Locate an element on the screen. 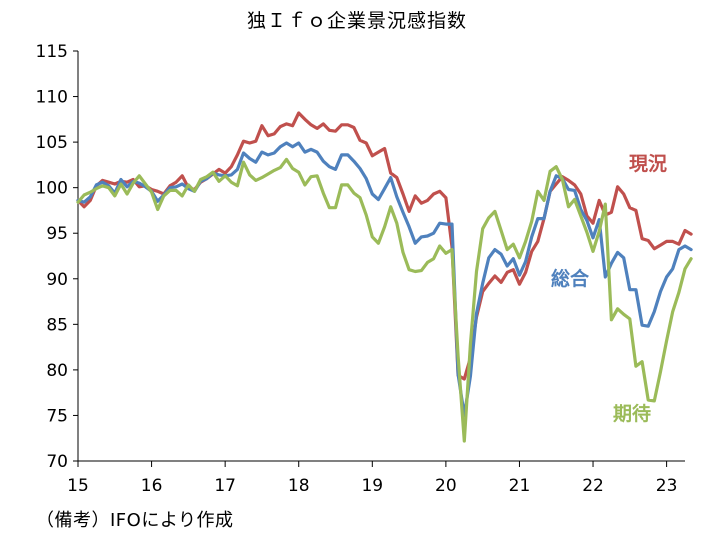 This screenshot has width=714, height=538. series-label: 総合 is located at coordinates (570, 278).